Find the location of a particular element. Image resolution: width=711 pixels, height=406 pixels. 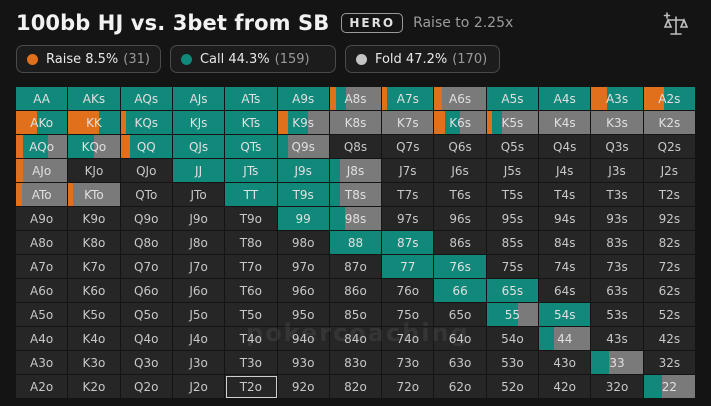

hand-cell-J8o: J8o is located at coordinates (199, 243).